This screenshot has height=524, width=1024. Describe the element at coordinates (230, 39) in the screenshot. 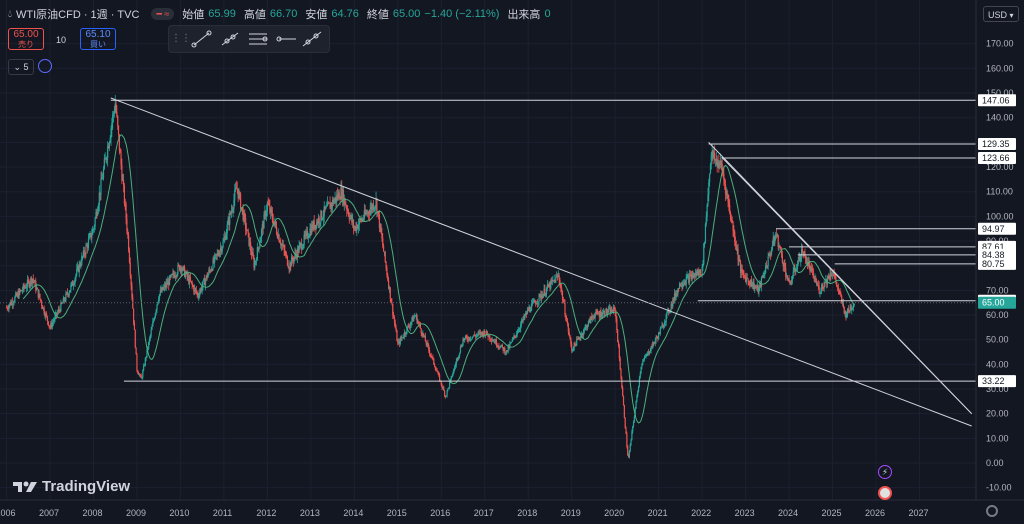

I see `ray-icon` at that location.